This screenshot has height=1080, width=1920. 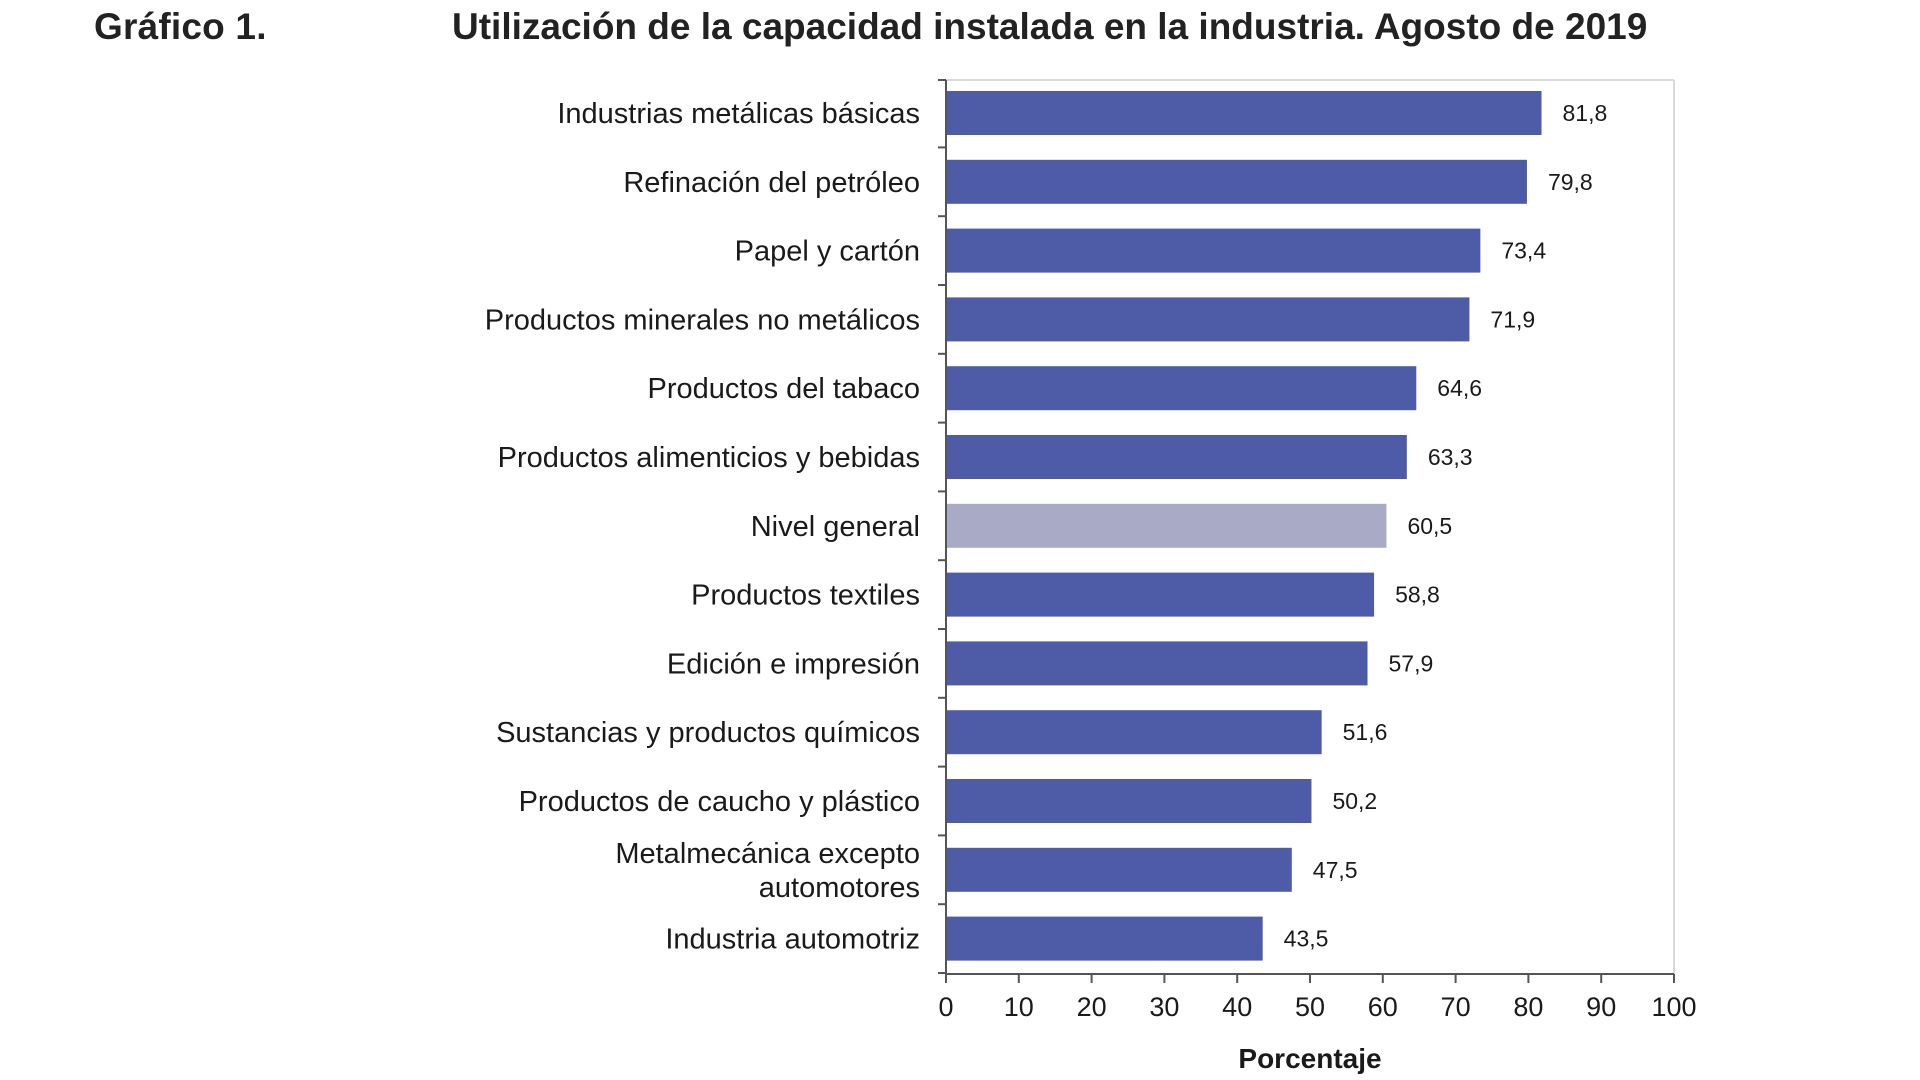 I want to click on x-tick-label: 50, so click(x=1310, y=1007).